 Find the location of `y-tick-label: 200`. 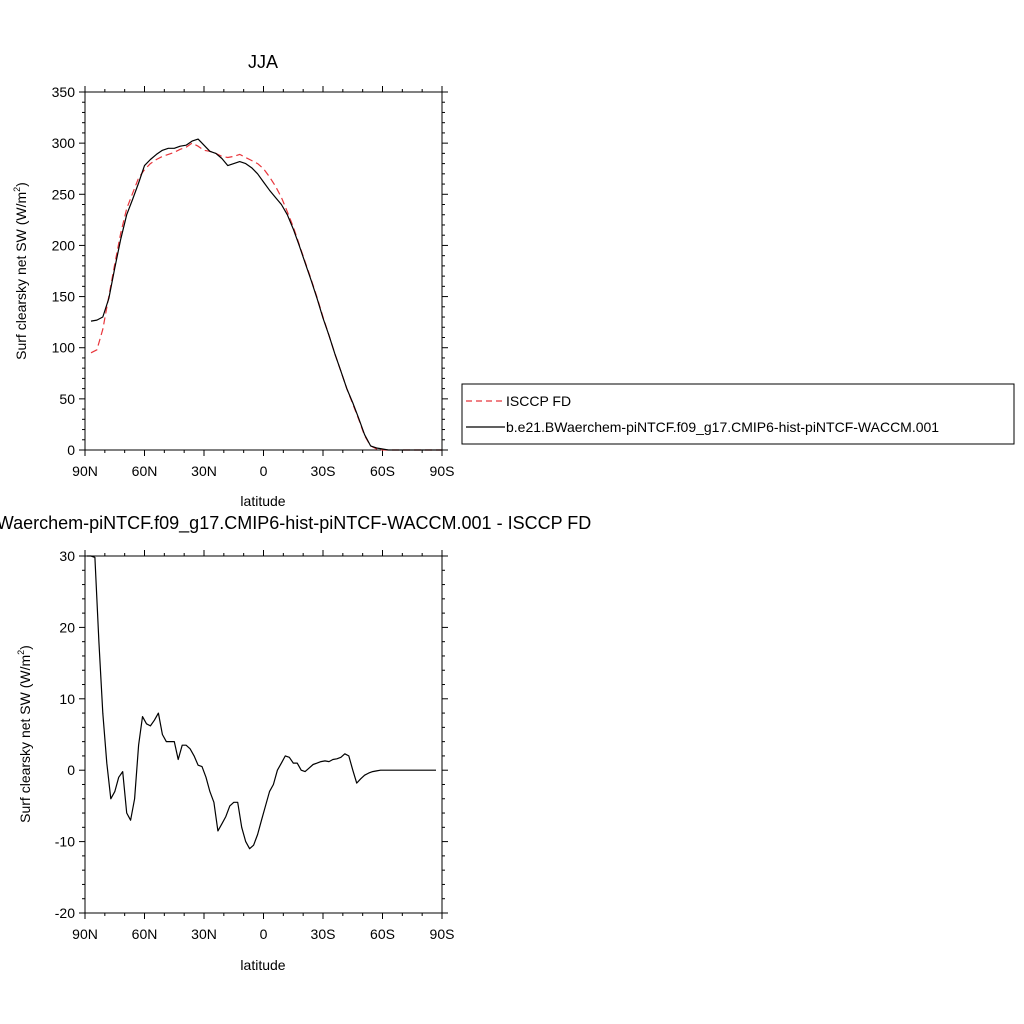

y-tick-label: 200 is located at coordinates (64, 245).